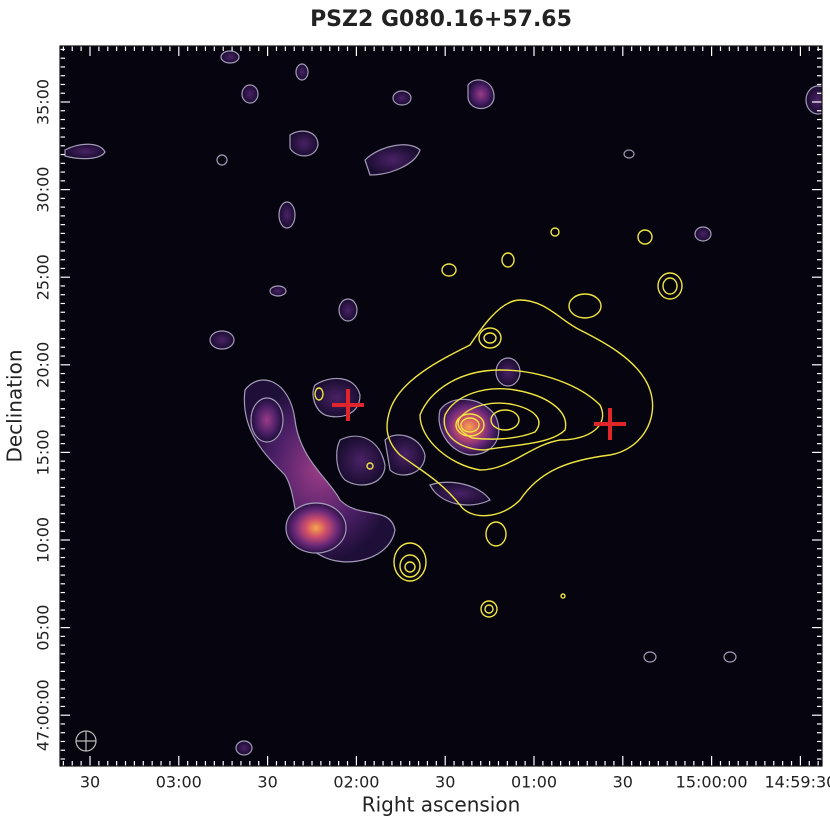 The image size is (830, 826). Describe the element at coordinates (356, 782) in the screenshot. I see `x-tick-label: 02:00` at that location.